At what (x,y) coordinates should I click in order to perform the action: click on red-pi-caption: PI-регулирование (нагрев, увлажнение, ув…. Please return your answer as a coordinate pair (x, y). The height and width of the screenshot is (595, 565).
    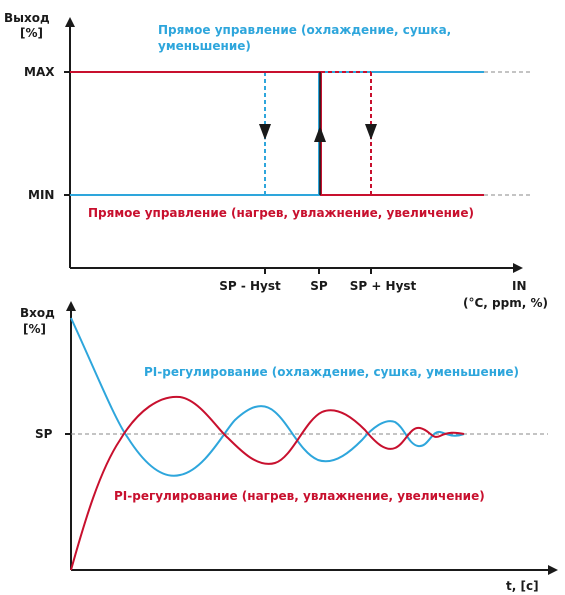
    Looking at the image, I should click on (299, 496).